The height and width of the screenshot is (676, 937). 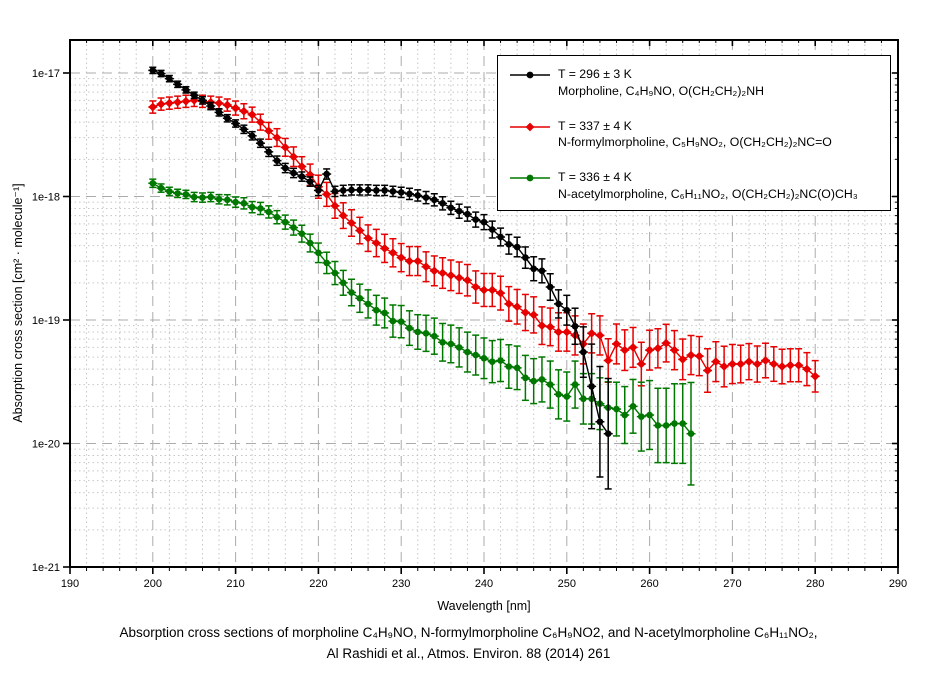 What do you see at coordinates (530, 126) in the screenshot?
I see `legend-marker-n-formylmorpholine-icon` at bounding box center [530, 126].